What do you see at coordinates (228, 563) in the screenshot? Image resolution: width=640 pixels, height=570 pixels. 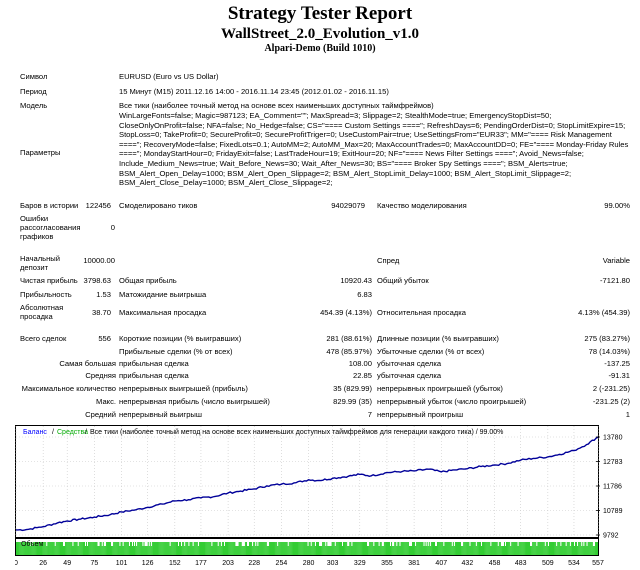 I see `x-tick-label: 203` at bounding box center [228, 563].